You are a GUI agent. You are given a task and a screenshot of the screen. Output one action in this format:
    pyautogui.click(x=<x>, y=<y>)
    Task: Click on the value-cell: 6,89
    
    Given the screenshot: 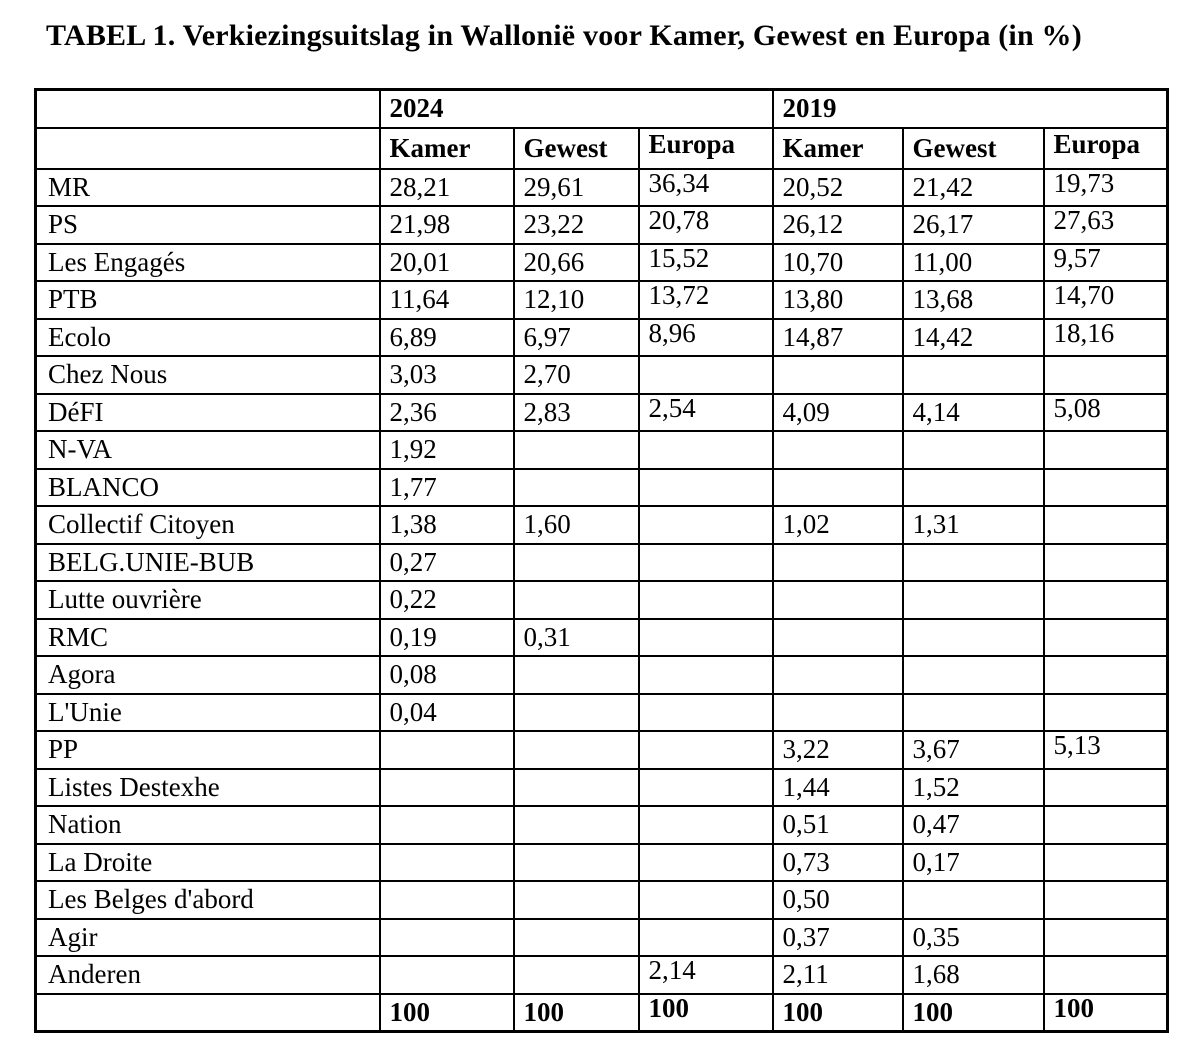 What is the action you would take?
    pyautogui.click(x=446, y=337)
    